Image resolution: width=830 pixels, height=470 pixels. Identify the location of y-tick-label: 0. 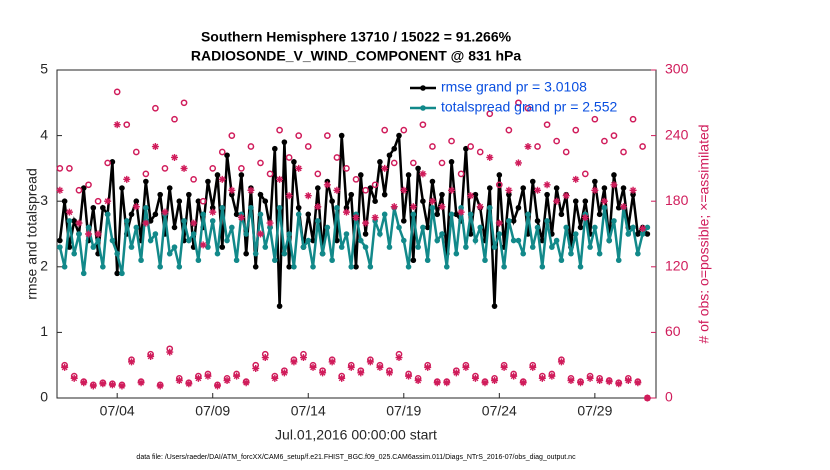
(44, 397).